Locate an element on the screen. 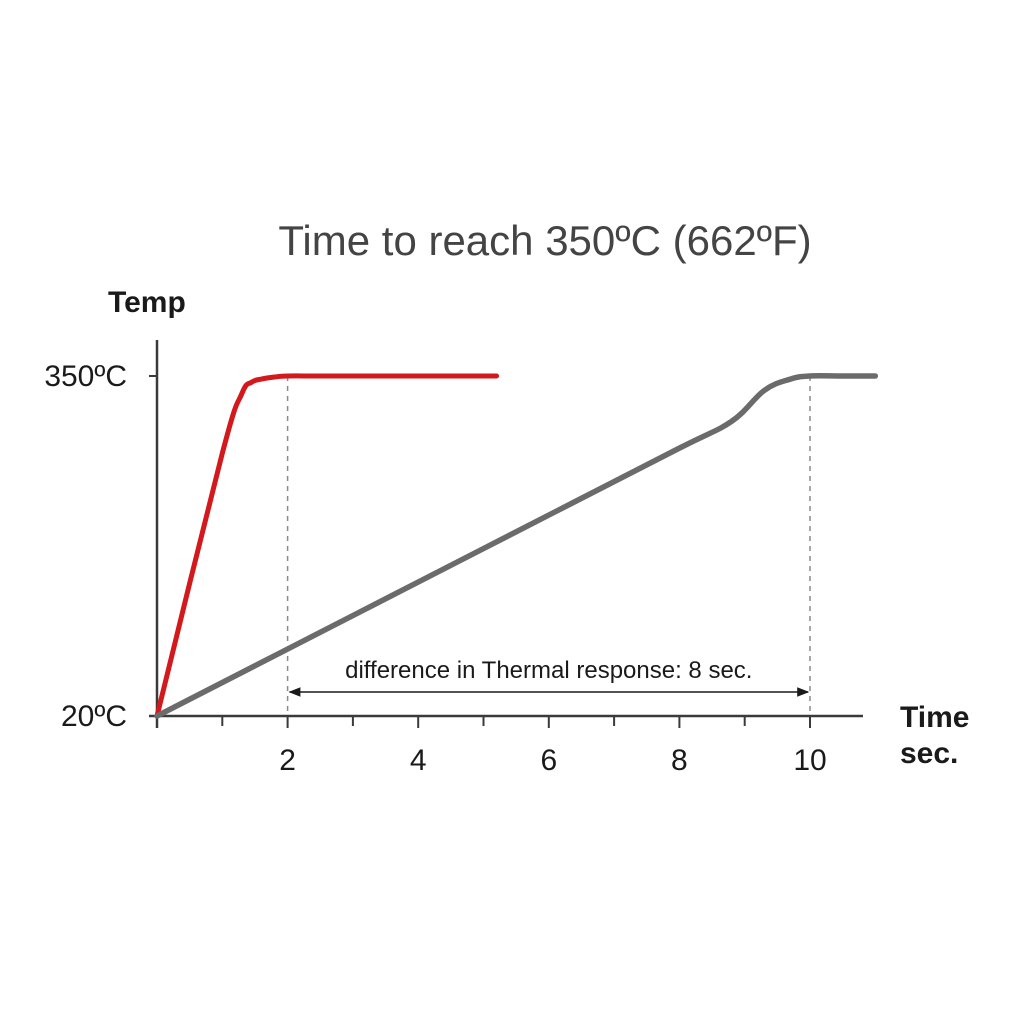 This screenshot has height=1029, width=1024. x-tick-label: 8 is located at coordinates (679, 760).